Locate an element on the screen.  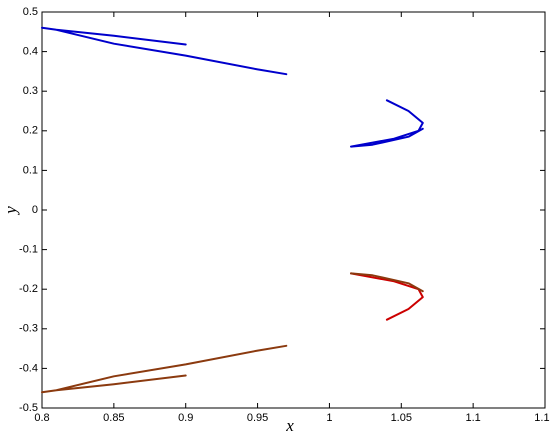
y-tick-label: 0.4 is located at coordinates (30, 52).